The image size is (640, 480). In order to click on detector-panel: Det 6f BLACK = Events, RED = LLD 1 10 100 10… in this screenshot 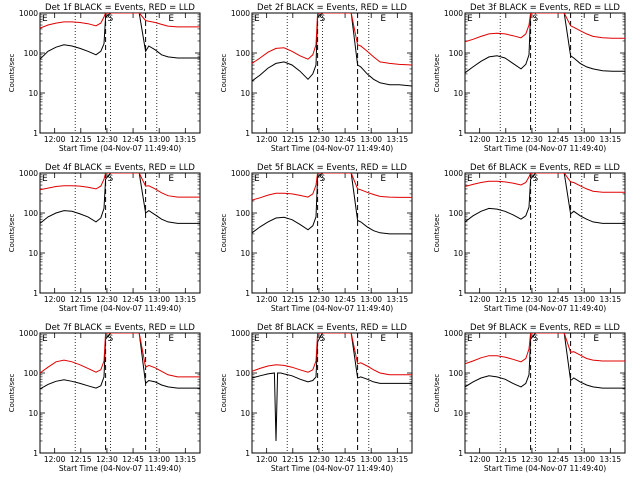, I will do `click(529, 238)`.